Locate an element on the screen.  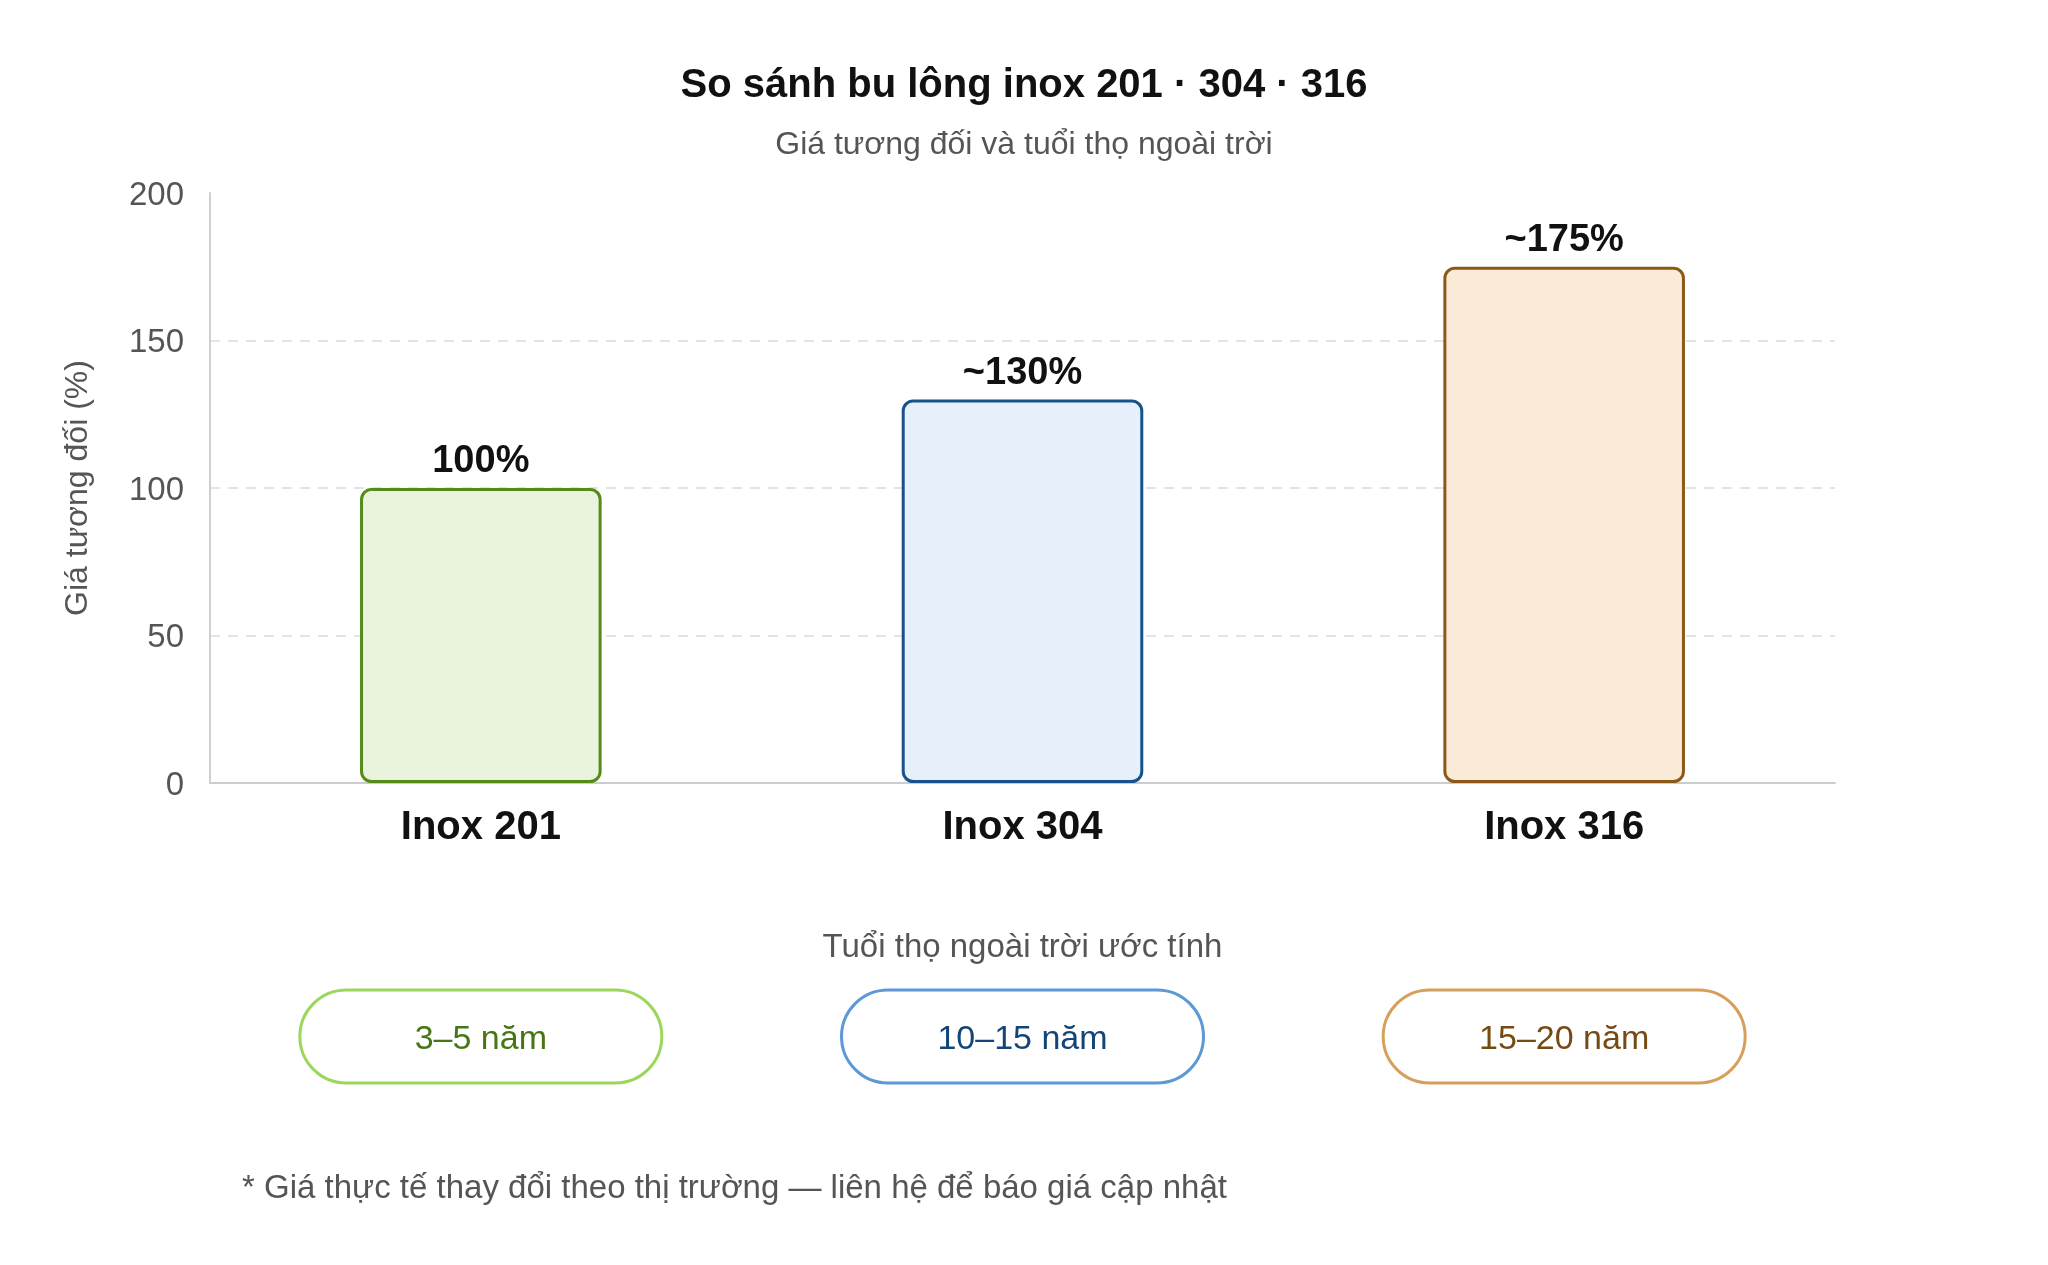
text: 15–20 năm is located at coordinates (1564, 1036).